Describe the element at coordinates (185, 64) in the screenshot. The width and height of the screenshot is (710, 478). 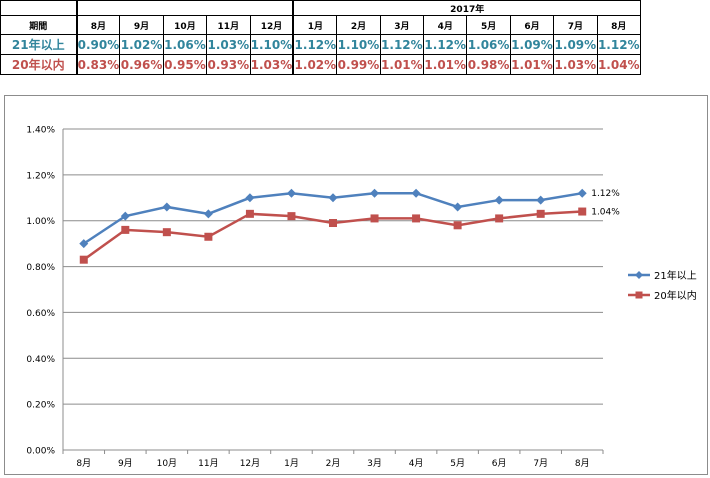
I see `rate-cell: 0.95%` at that location.